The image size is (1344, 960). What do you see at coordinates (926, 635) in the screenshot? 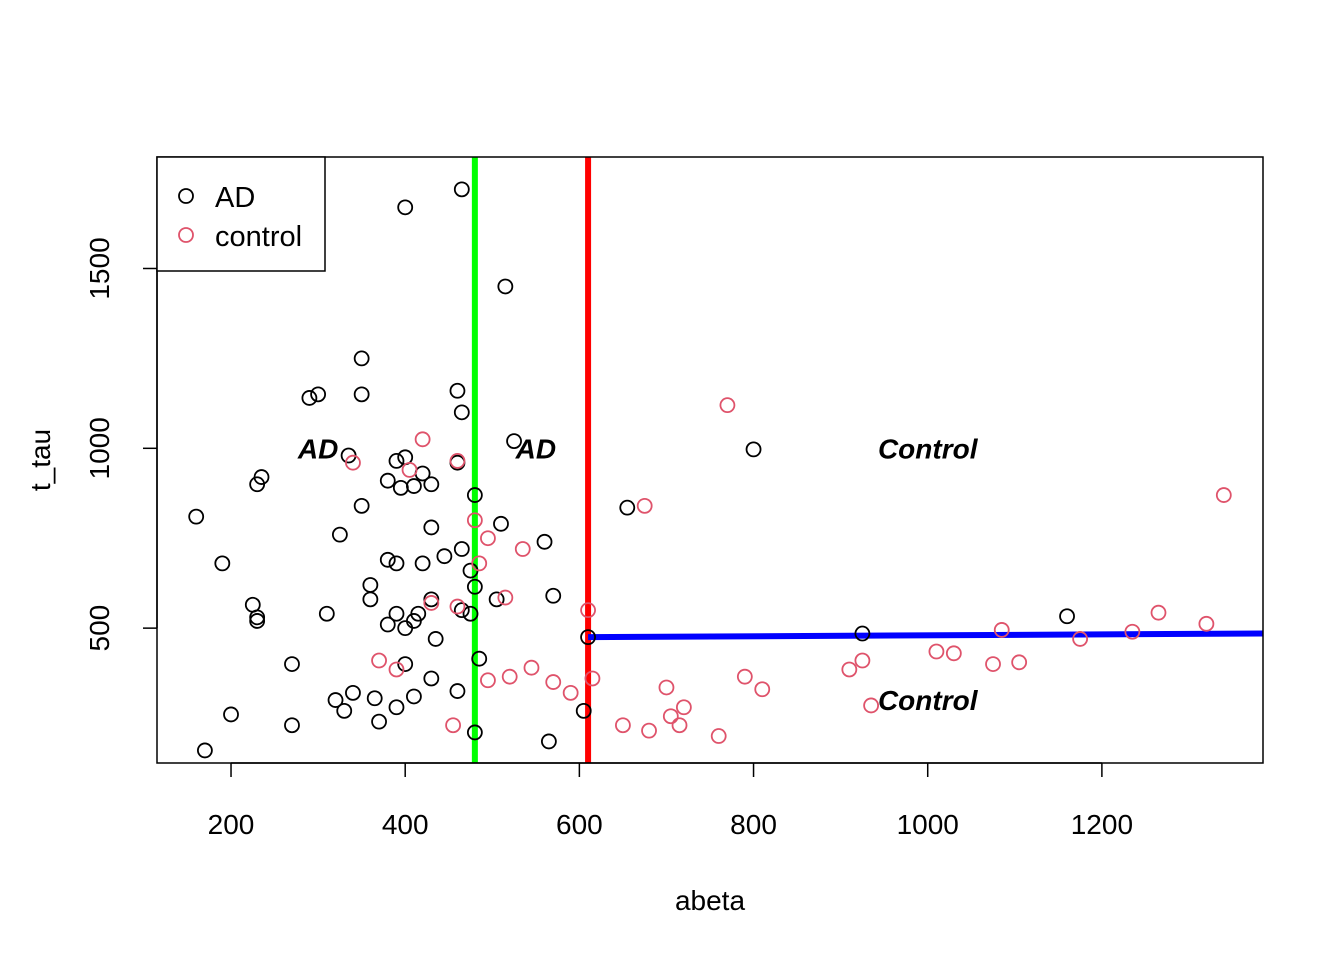
I see `blue-split-line` at bounding box center [926, 635].